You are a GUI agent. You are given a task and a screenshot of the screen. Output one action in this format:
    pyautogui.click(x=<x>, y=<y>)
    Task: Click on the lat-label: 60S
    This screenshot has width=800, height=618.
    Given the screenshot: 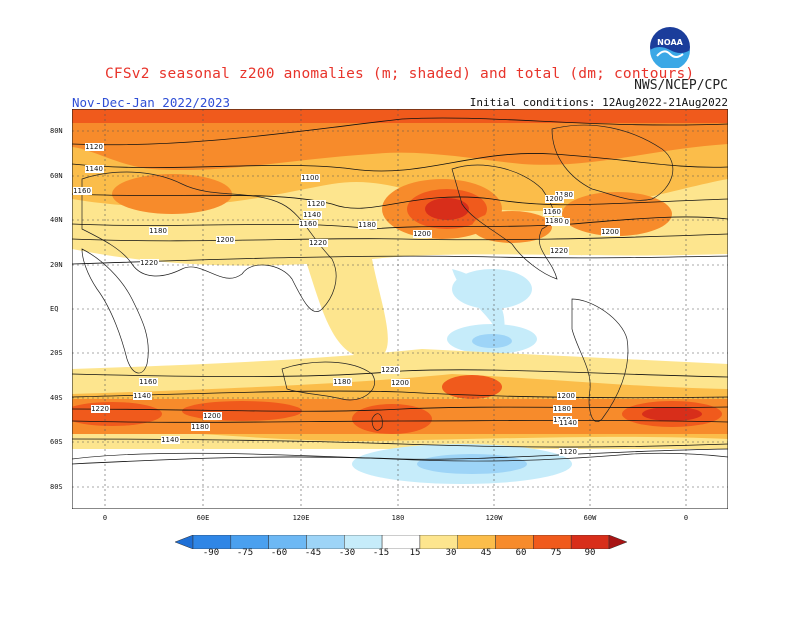 What is the action you would take?
    pyautogui.click(x=56, y=442)
    